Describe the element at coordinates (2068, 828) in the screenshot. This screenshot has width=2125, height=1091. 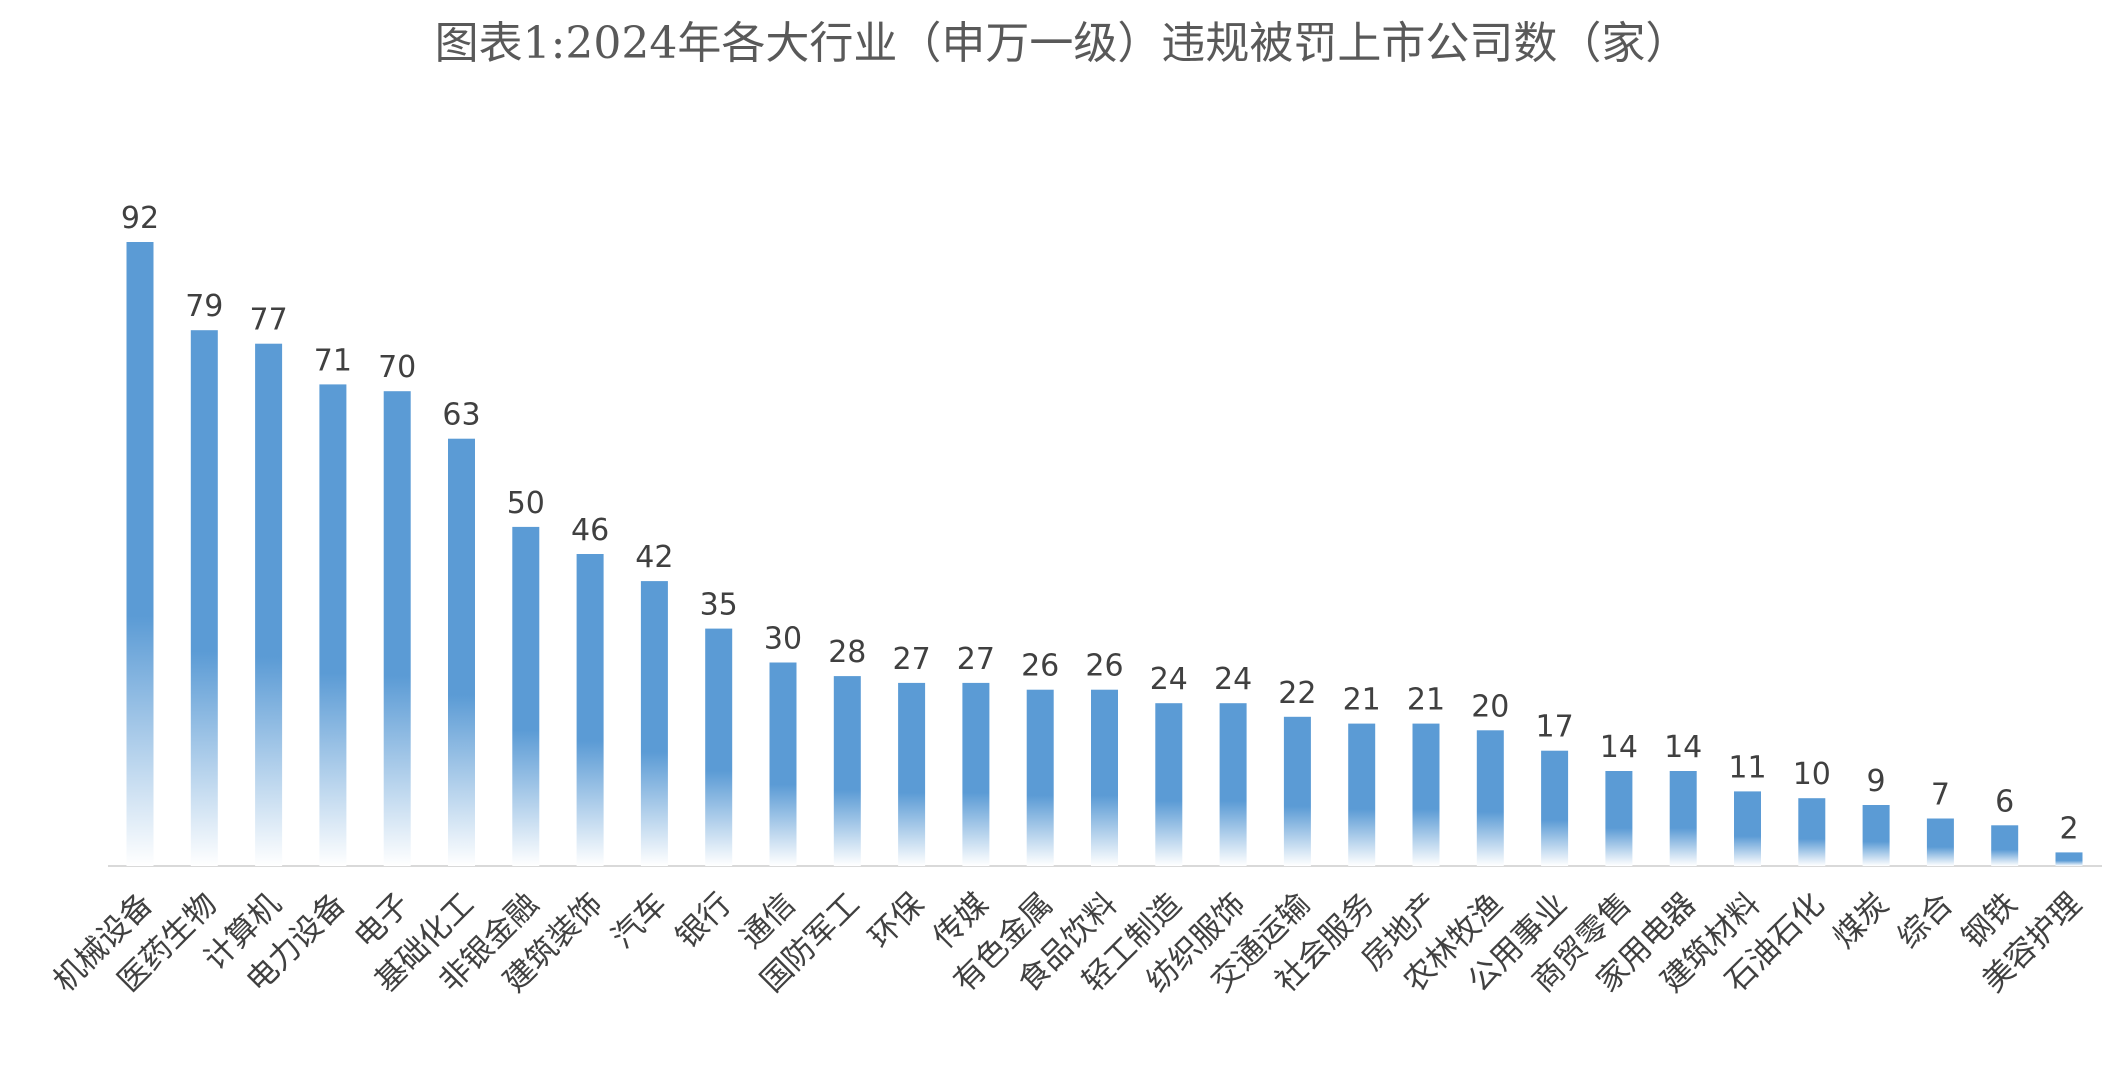
I see `value-label-31: 2` at that location.